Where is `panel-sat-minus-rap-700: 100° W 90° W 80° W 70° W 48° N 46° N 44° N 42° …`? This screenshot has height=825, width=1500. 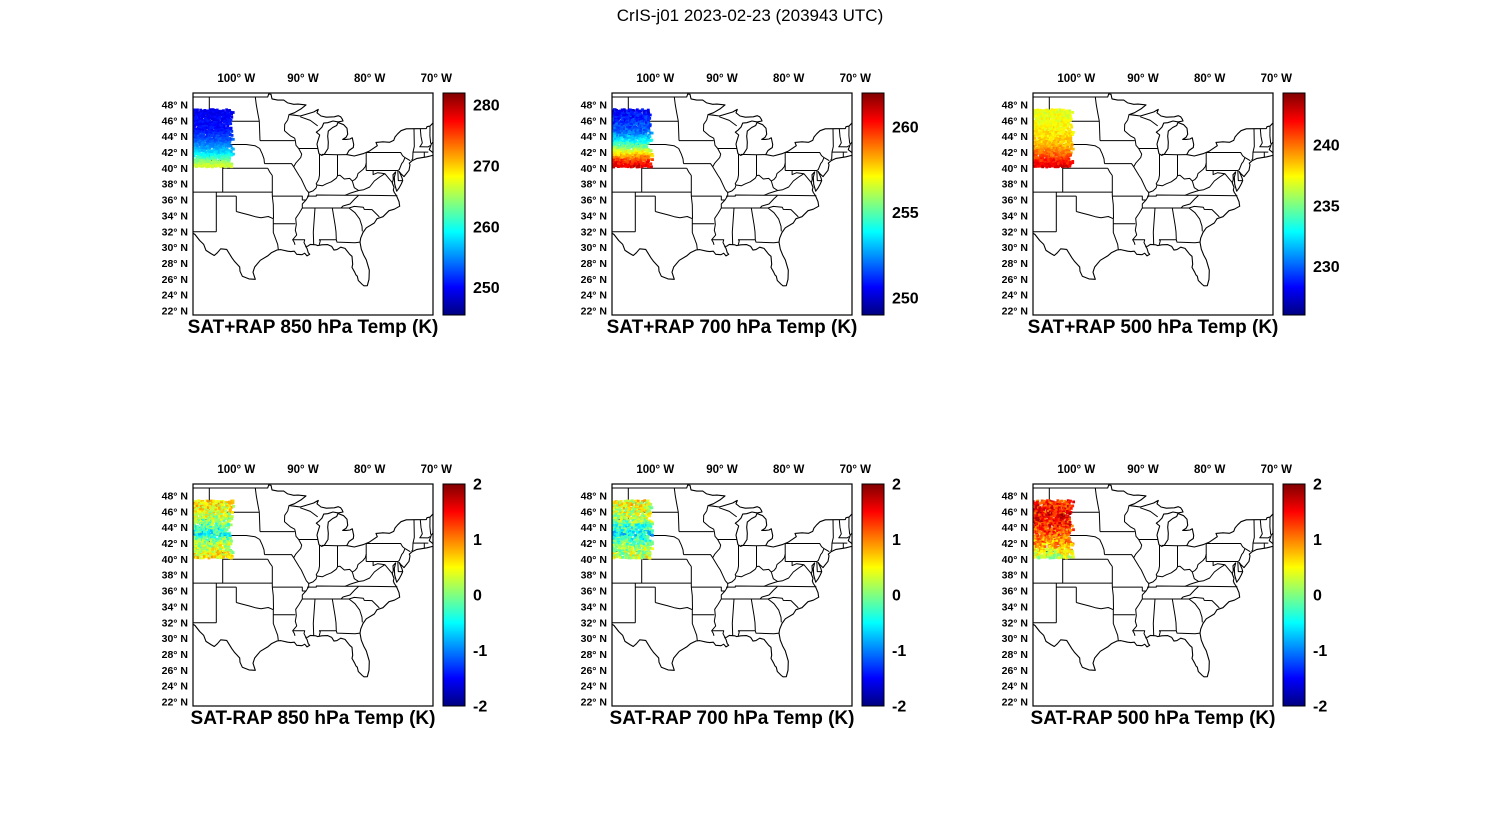 panel-sat-minus-rap-700: 100° W 90° W 80° W 70° W 48° N 46° N 44° N 42° … is located at coordinates (747, 600).